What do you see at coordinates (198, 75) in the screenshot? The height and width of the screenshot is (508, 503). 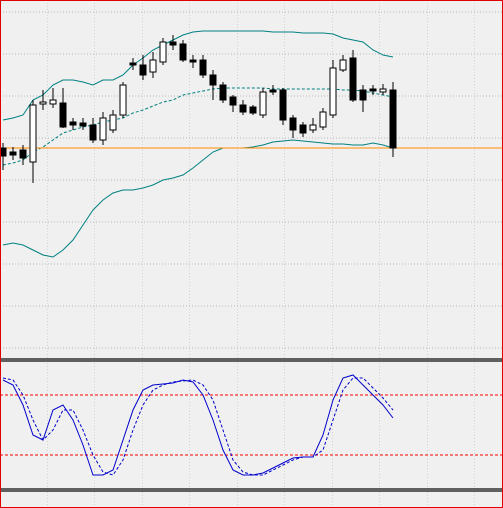 I see `line-upper` at bounding box center [198, 75].